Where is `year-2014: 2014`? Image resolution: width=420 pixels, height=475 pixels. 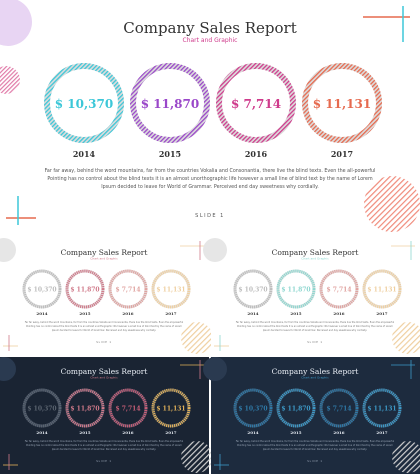
year-2014: 2014 is located at coordinates (84, 154).